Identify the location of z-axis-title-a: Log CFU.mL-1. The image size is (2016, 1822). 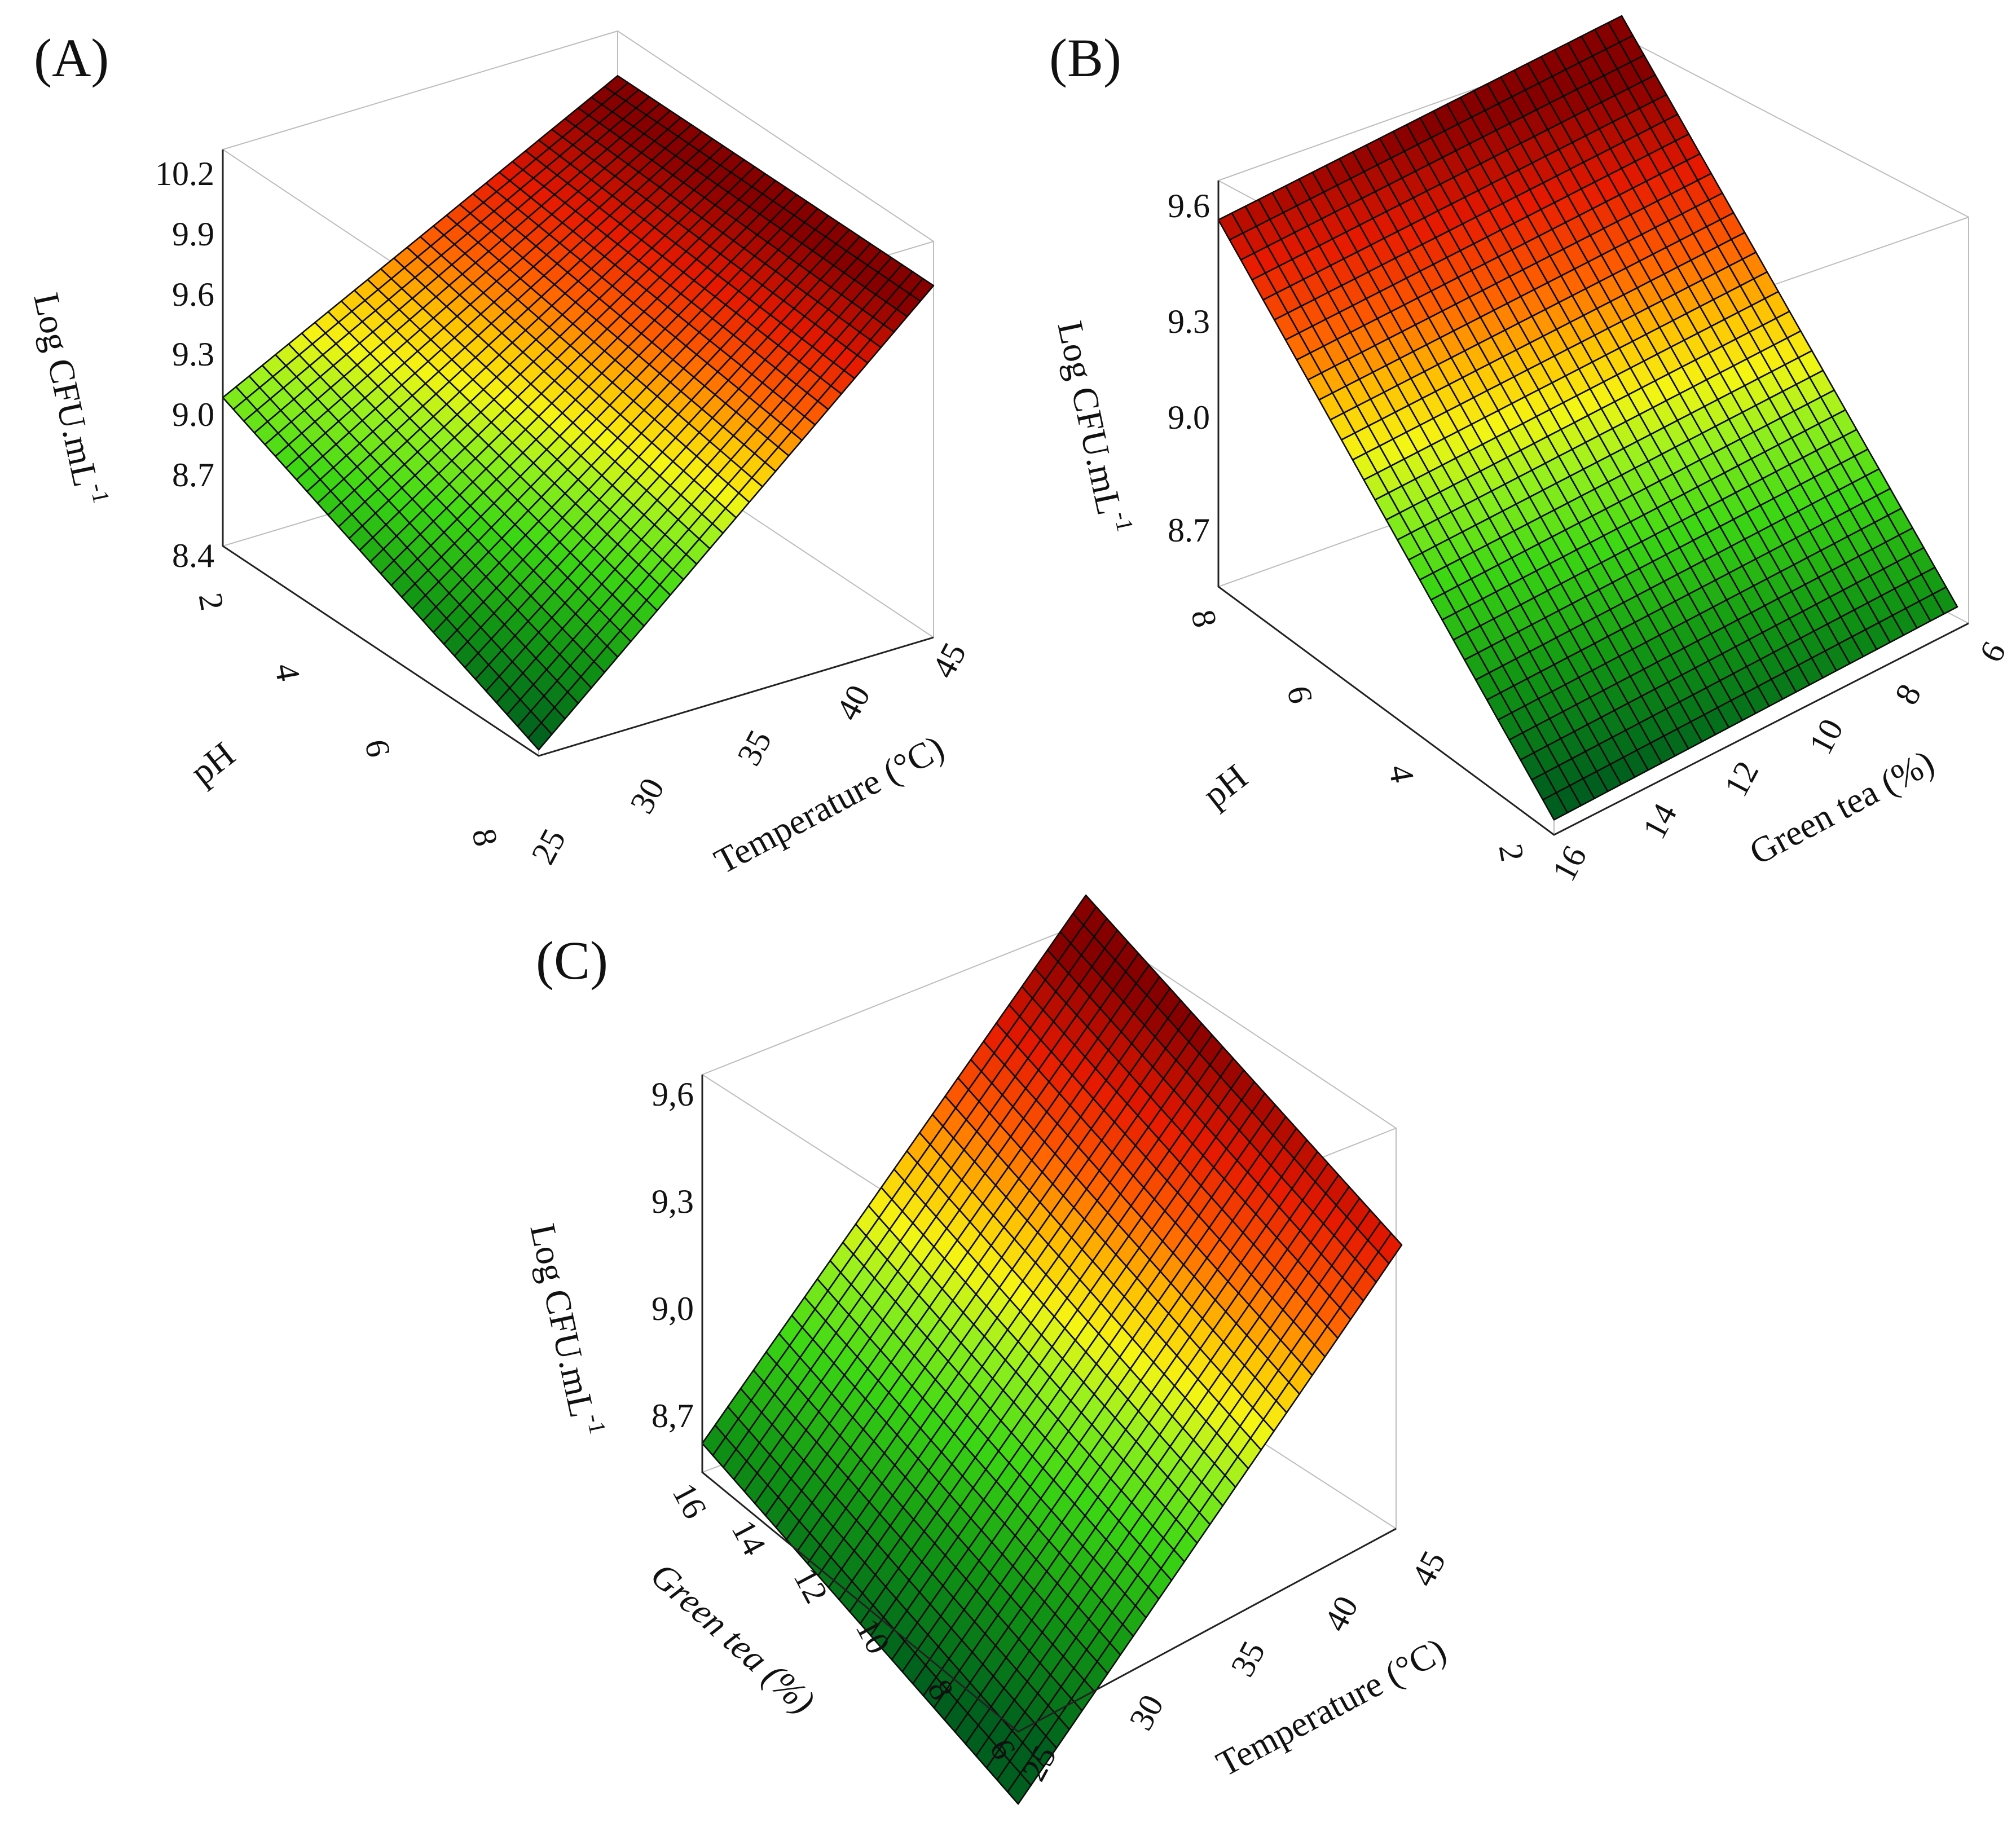
(70, 399).